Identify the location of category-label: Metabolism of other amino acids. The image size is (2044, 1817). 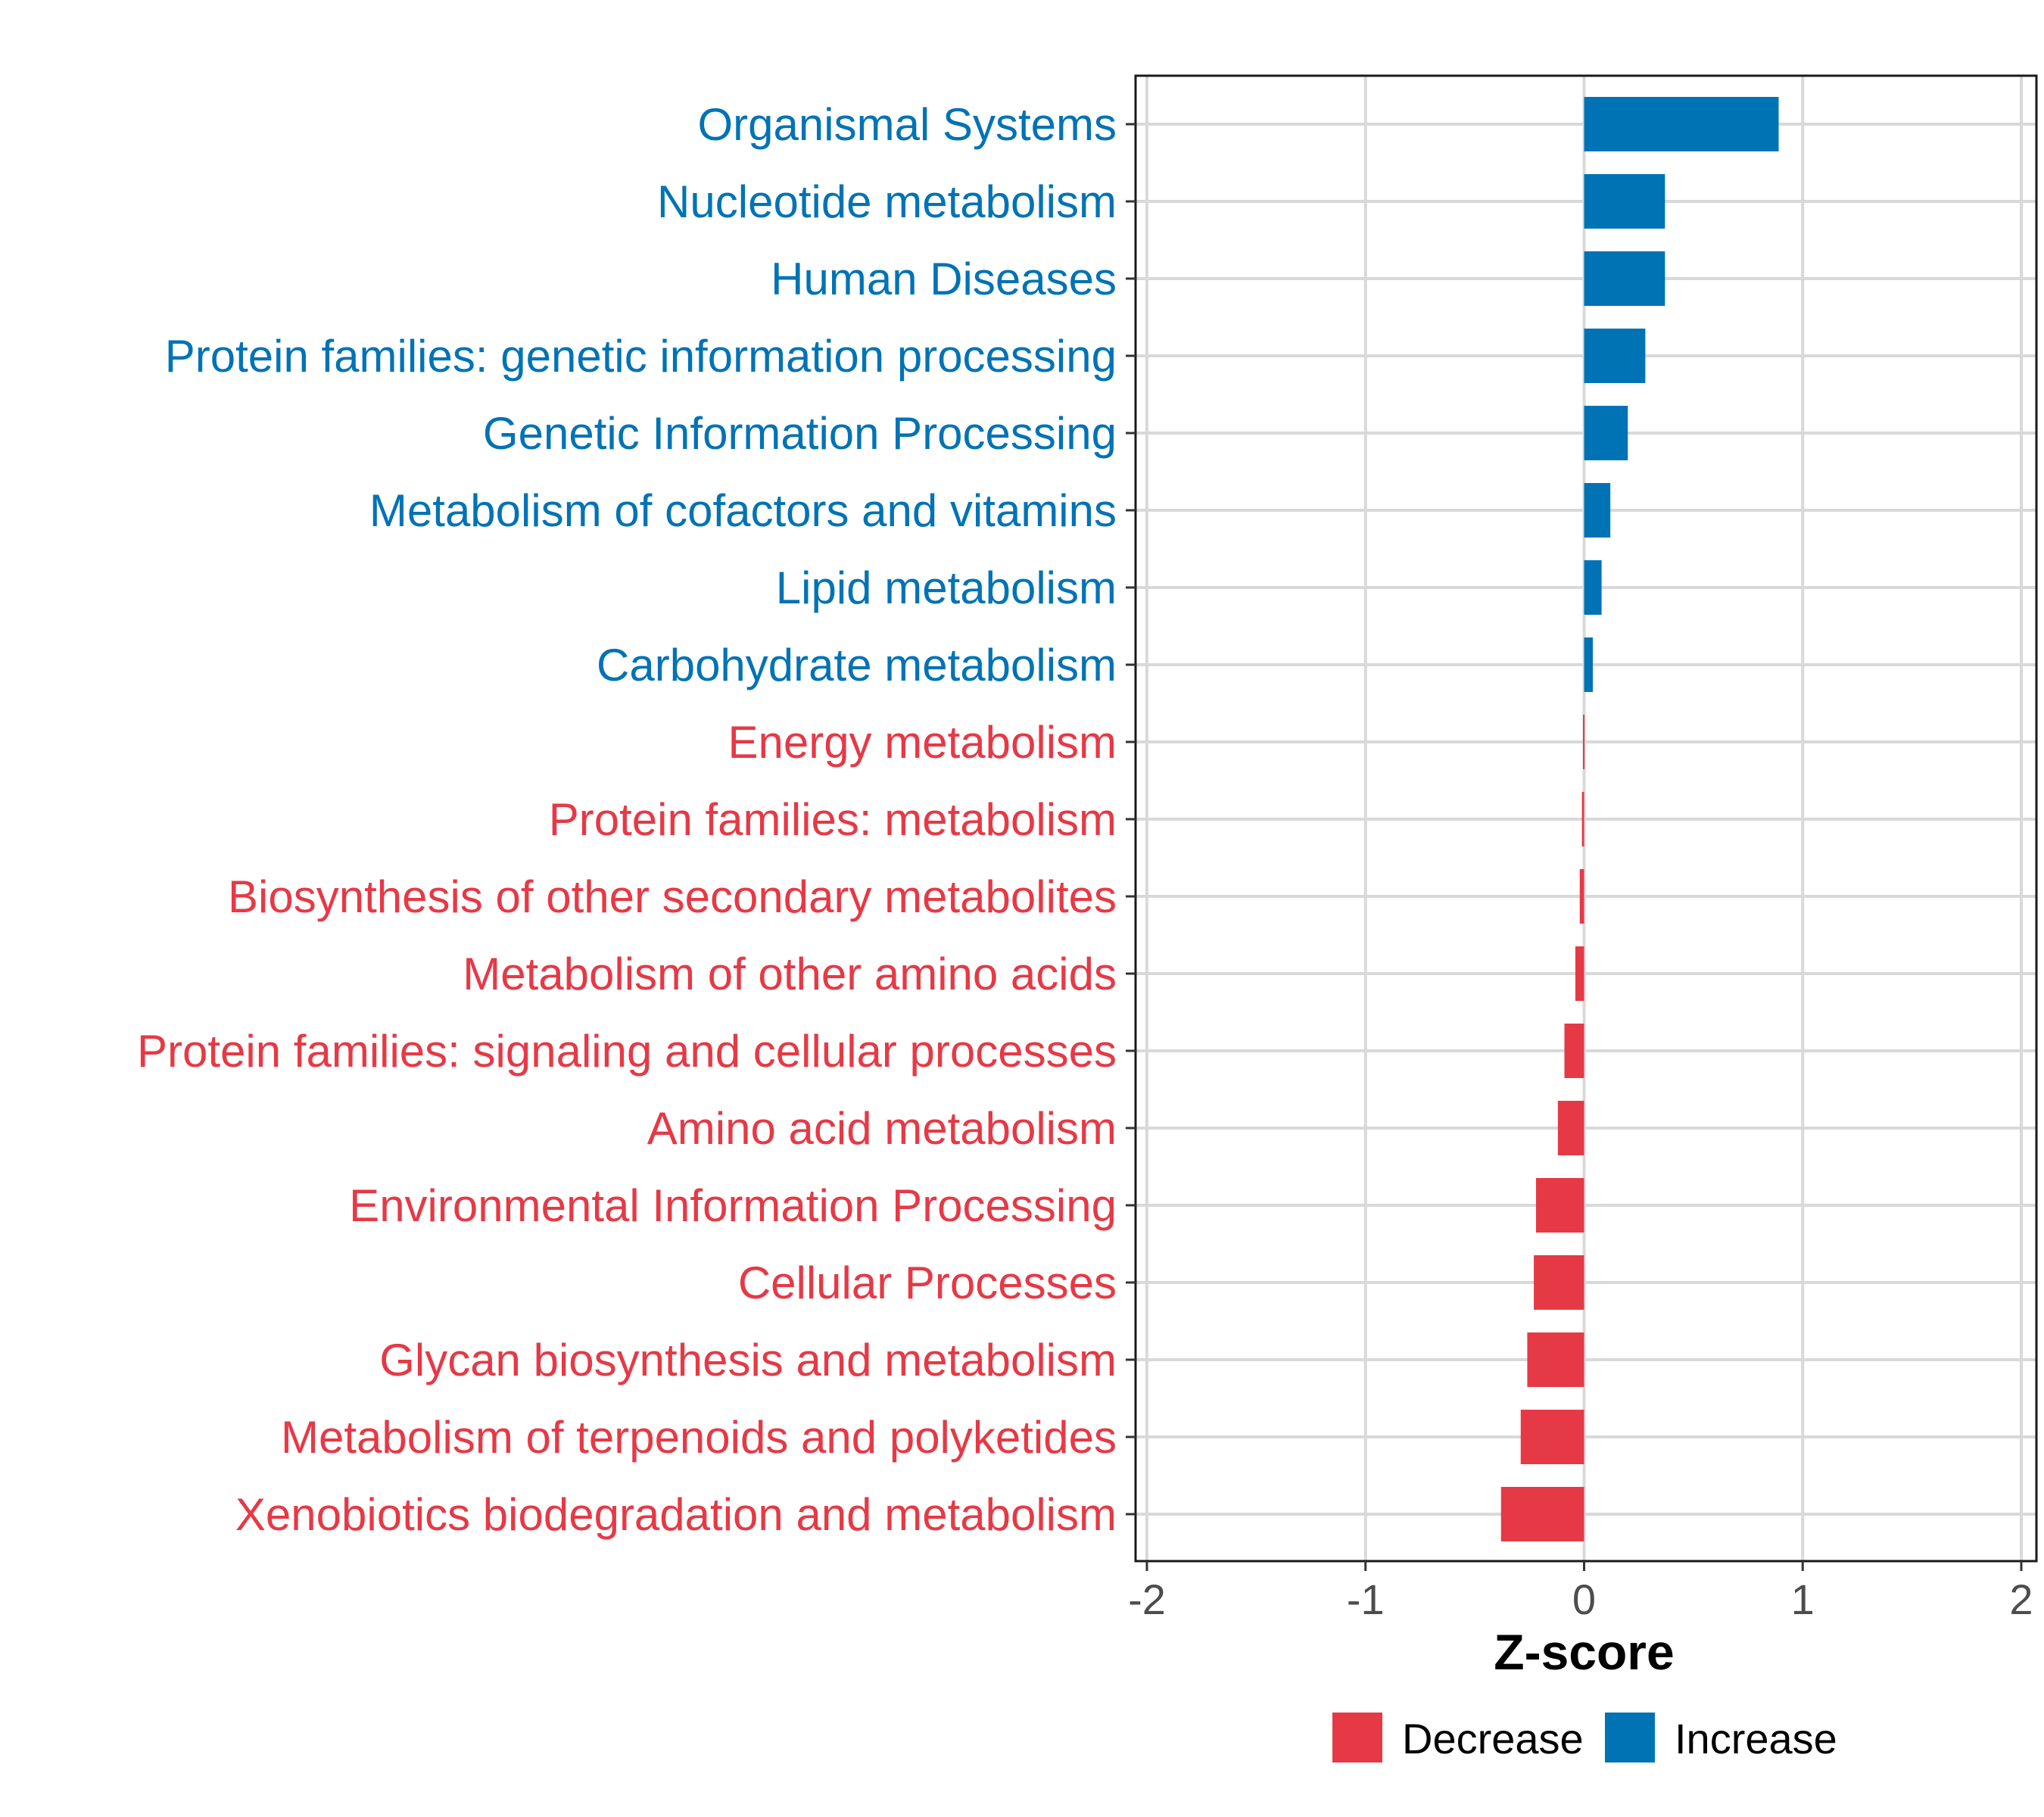
(790, 974).